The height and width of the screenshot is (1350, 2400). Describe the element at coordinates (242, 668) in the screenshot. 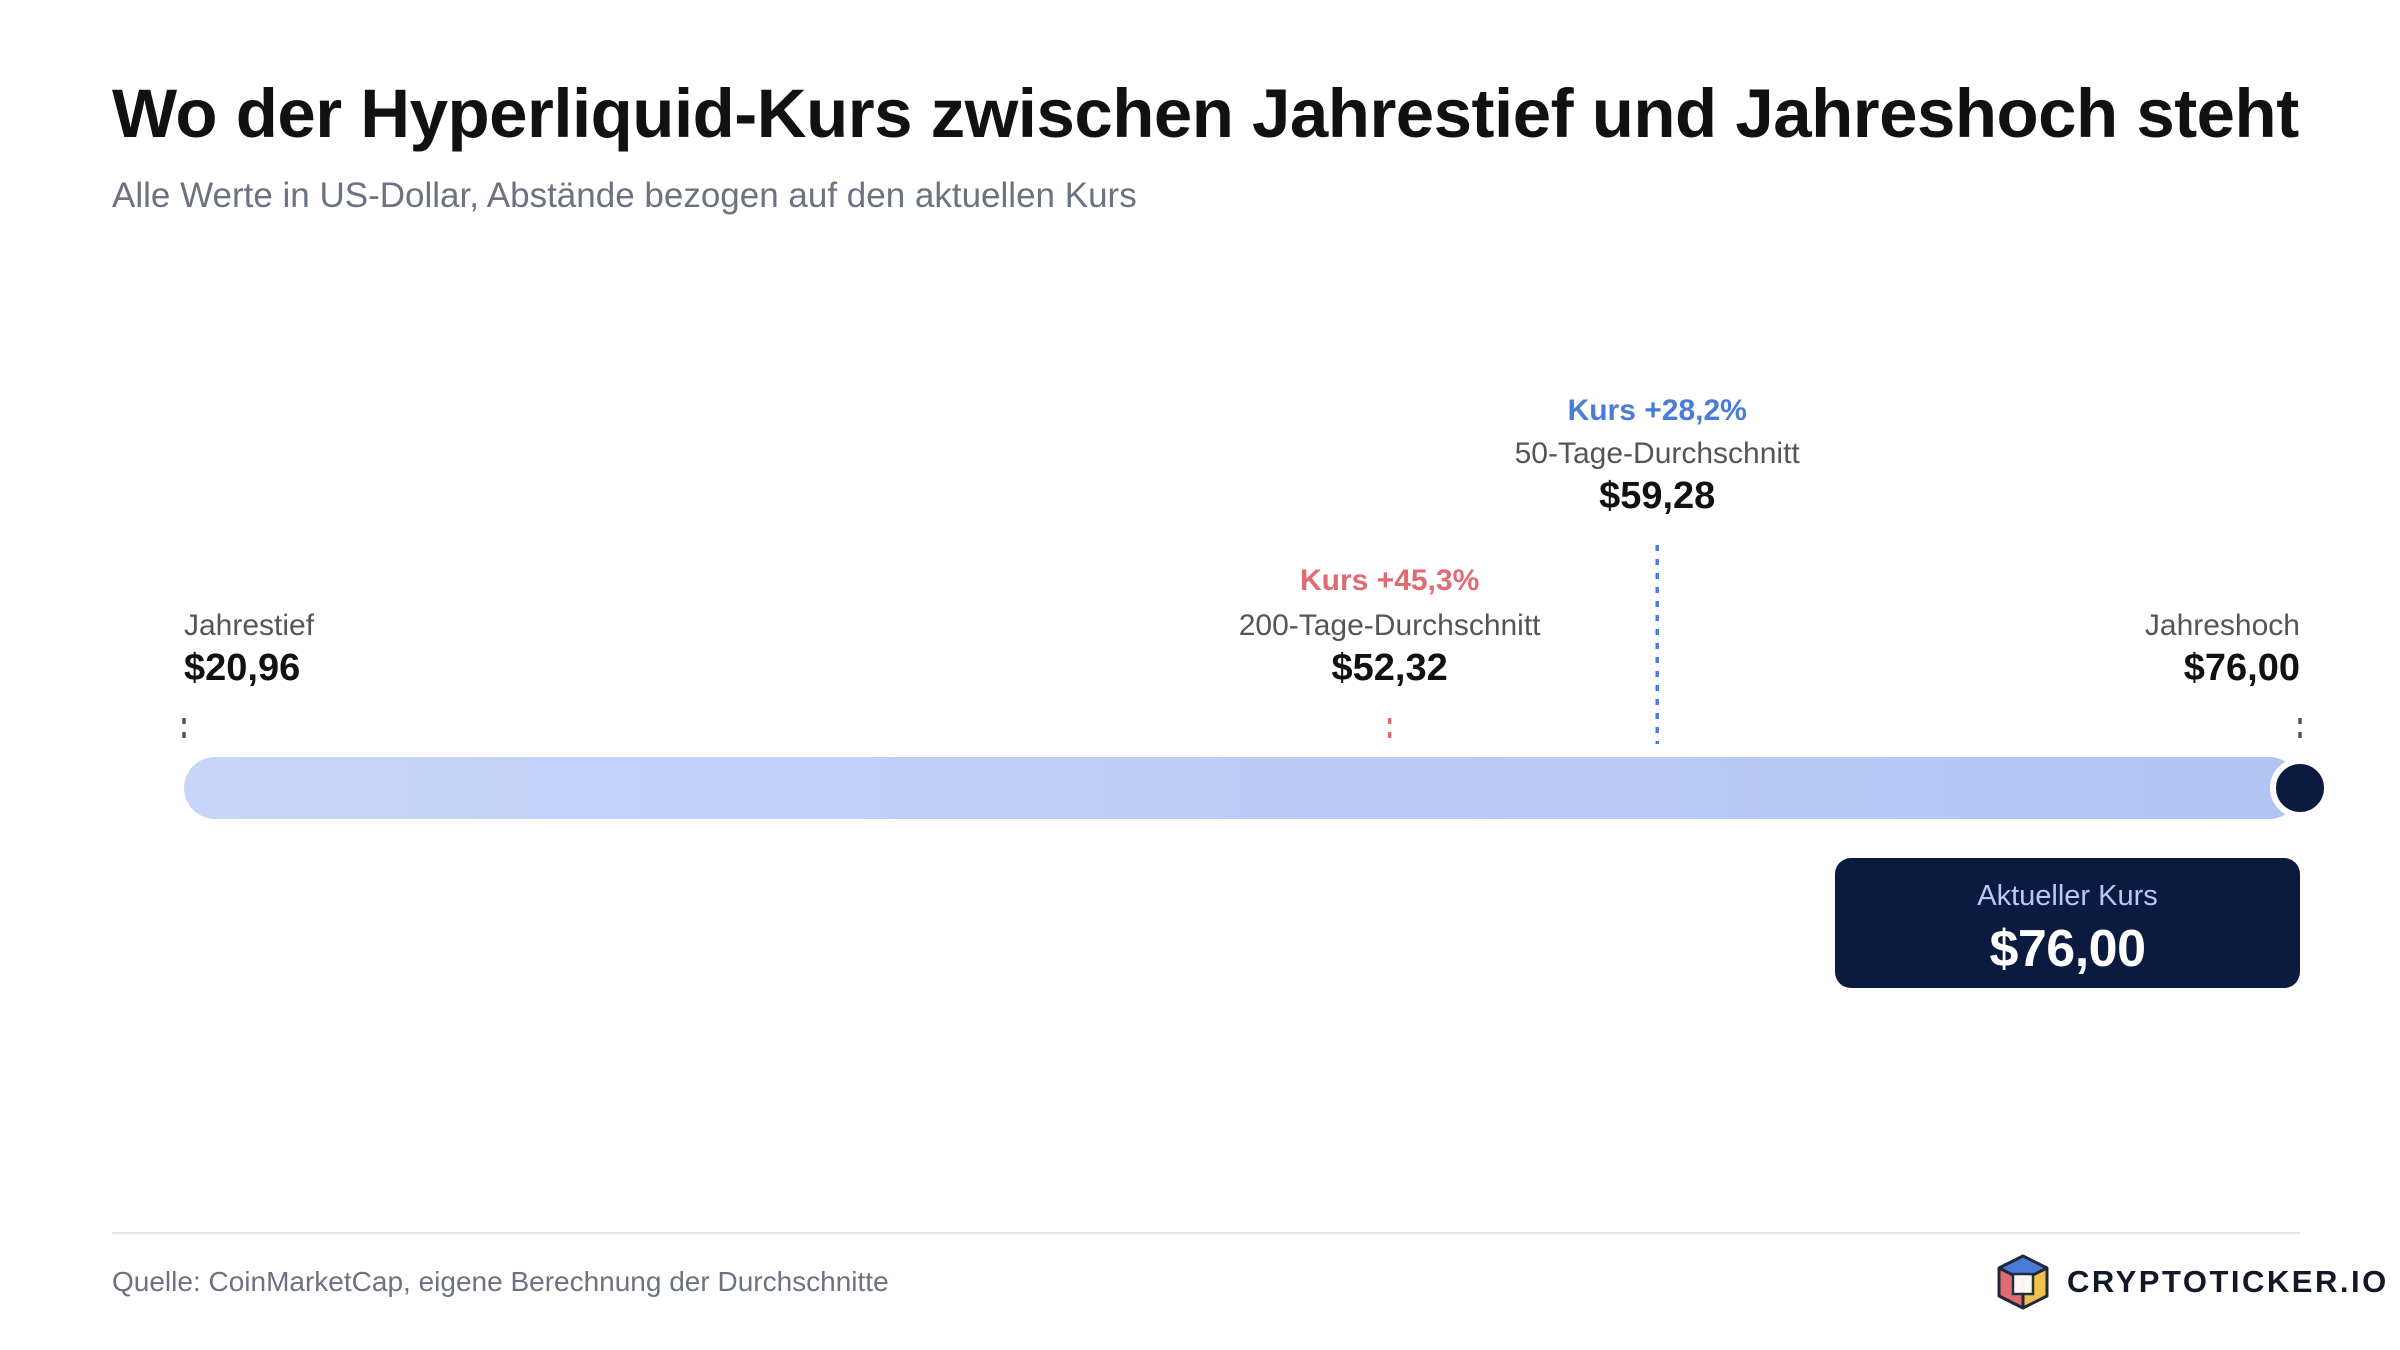

I see `marker-value-low: $20,96` at that location.